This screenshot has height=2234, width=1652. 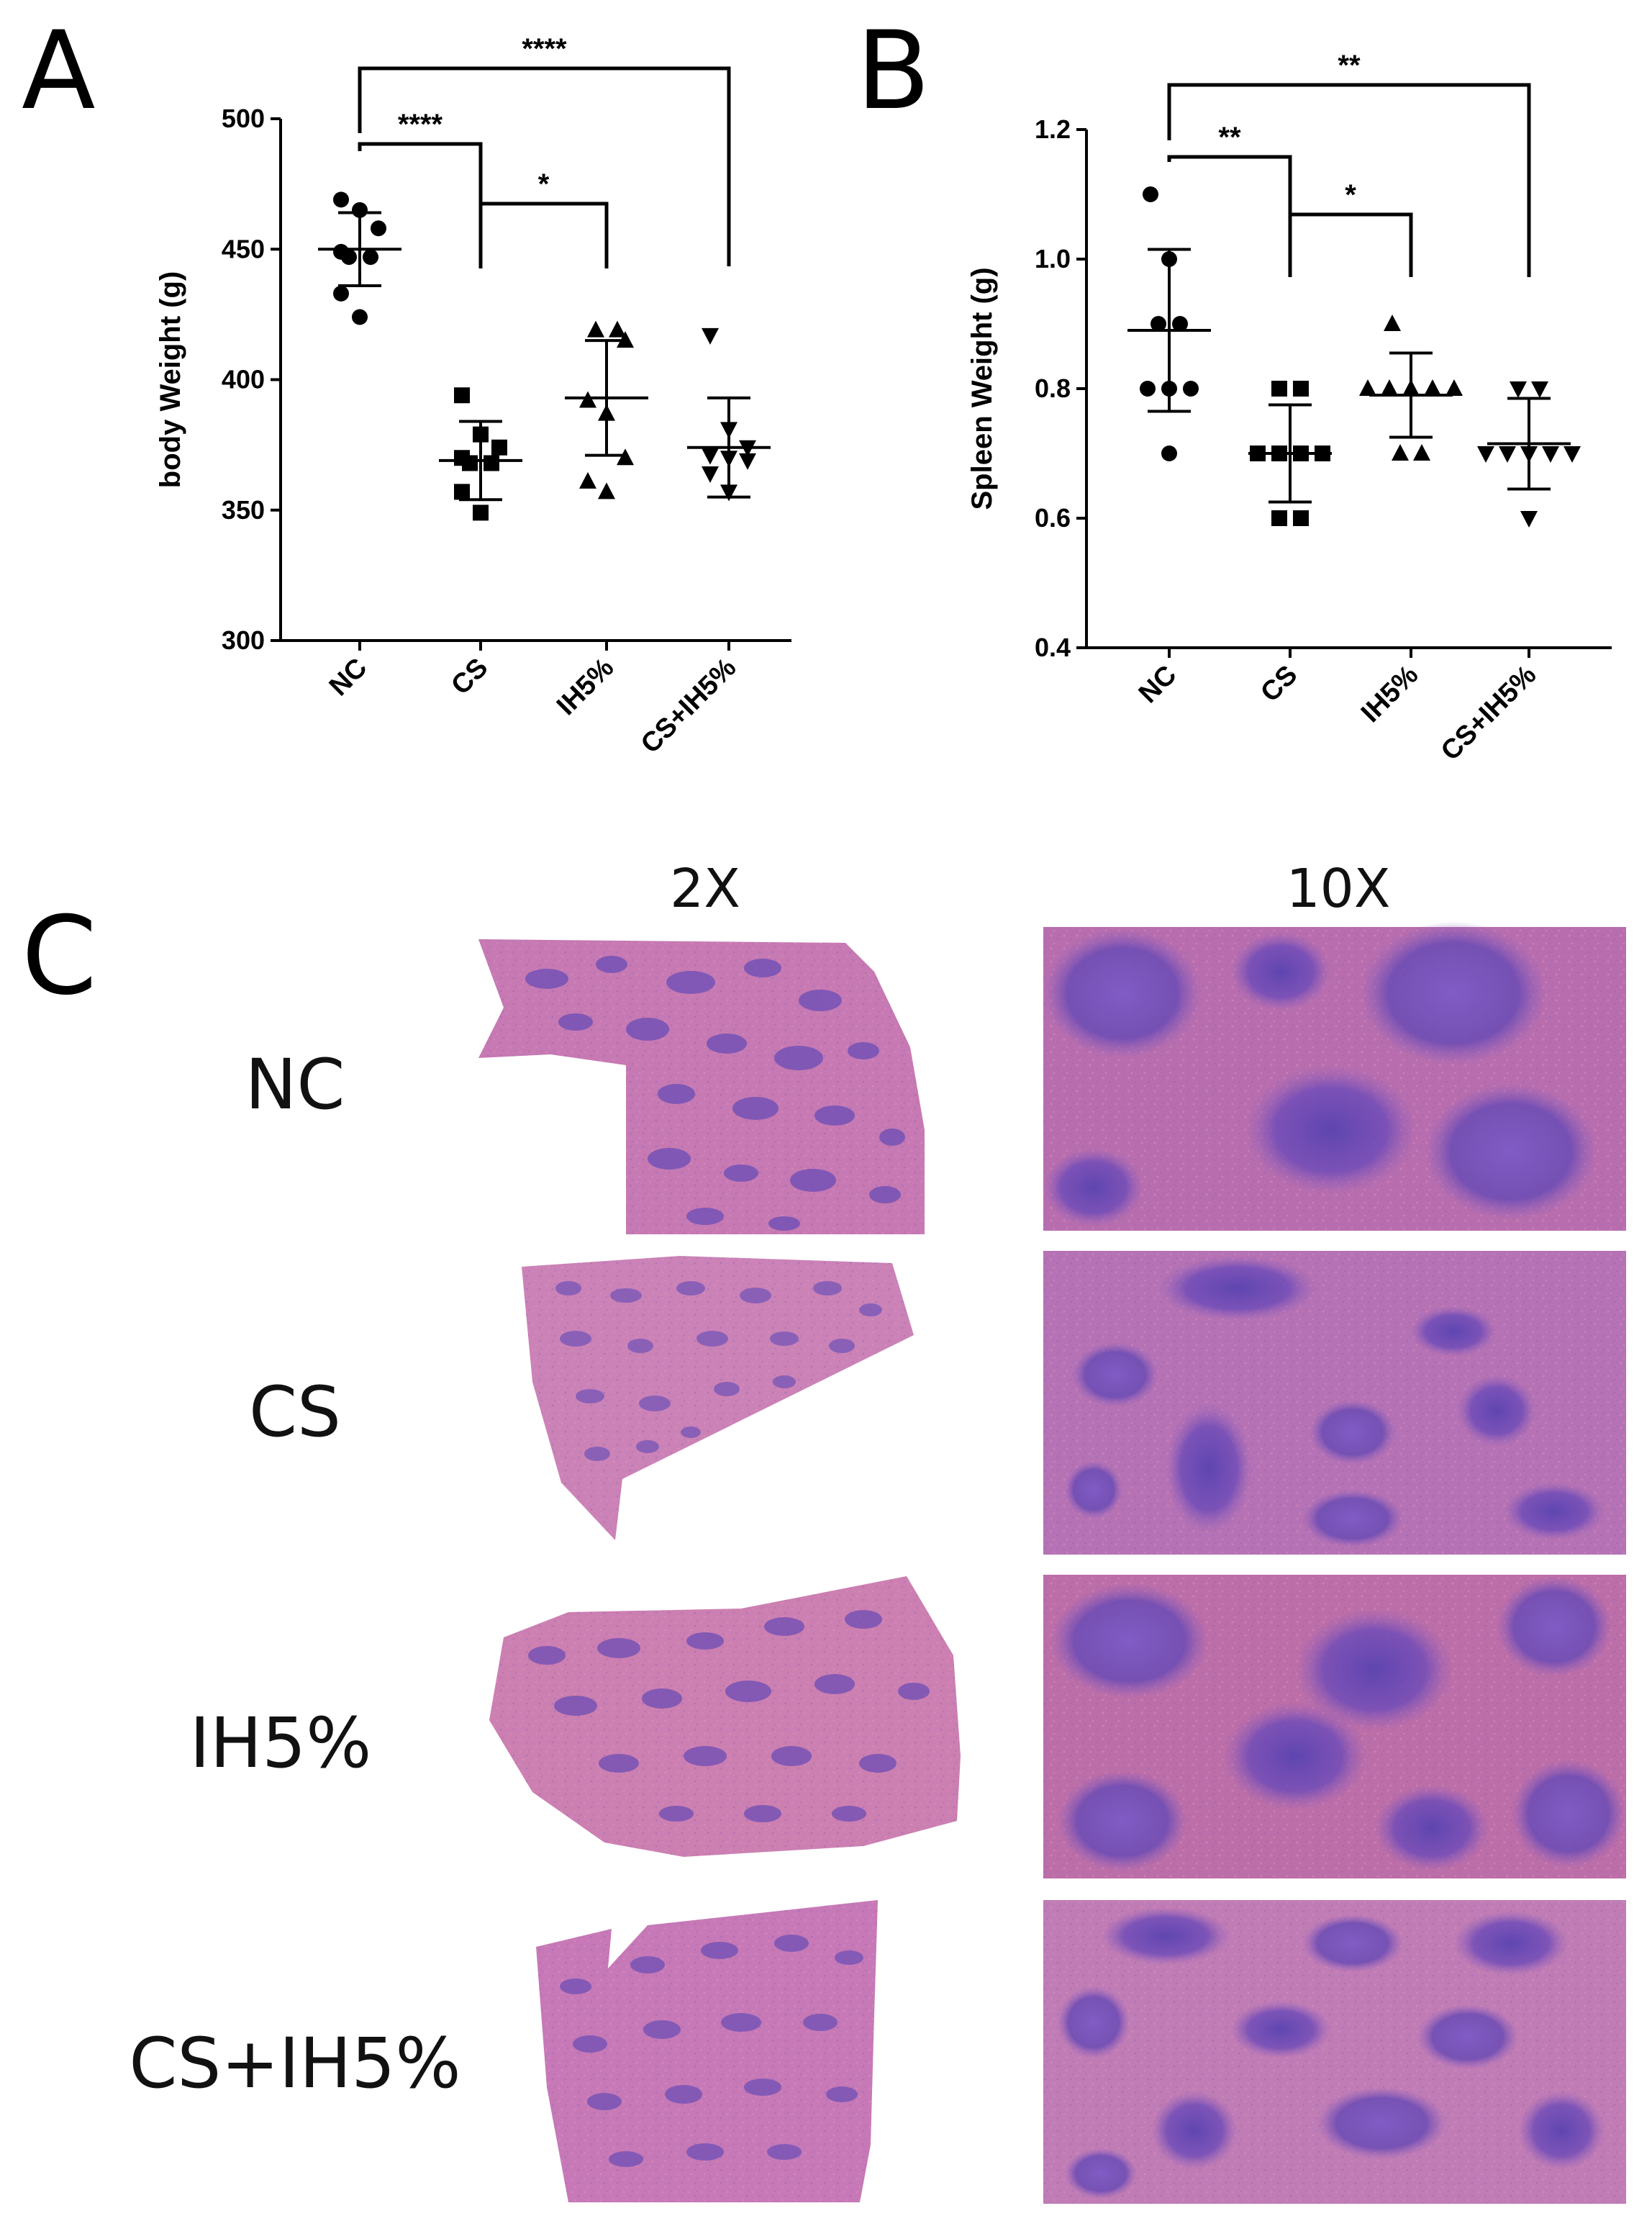 I want to click on row-label-cs-ih5: CS+IH5%, so click(x=294, y=2063).